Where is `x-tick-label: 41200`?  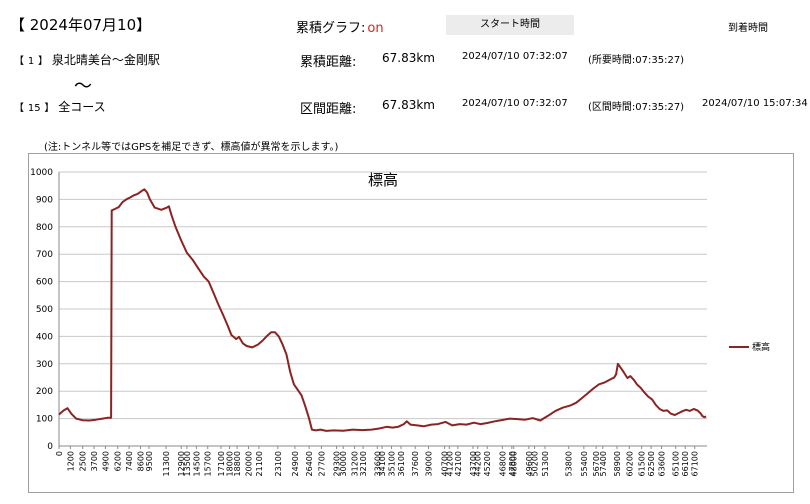
x-tick-label: 41200 is located at coordinates (449, 463).